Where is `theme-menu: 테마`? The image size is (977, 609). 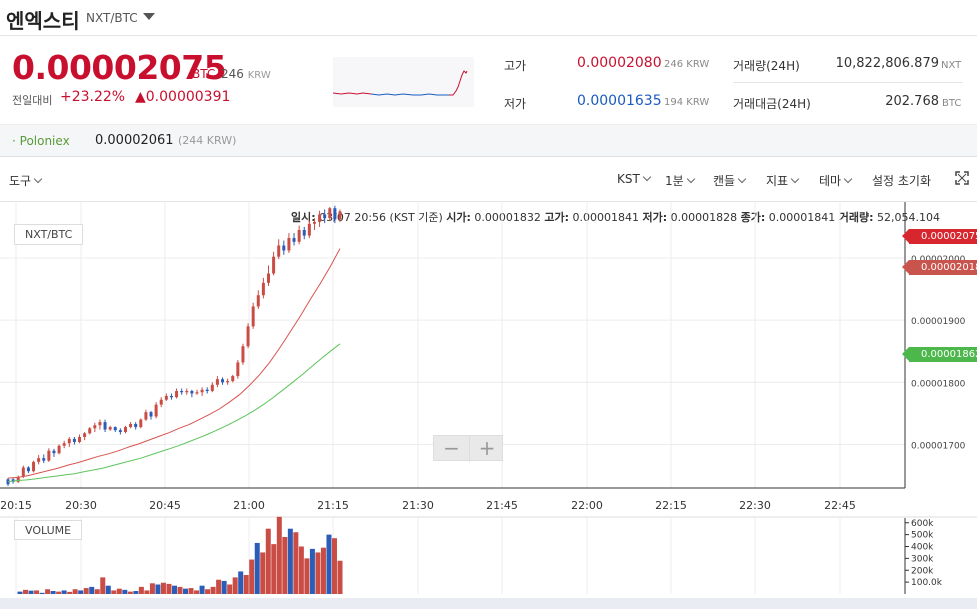 theme-menu: 테마 is located at coordinates (836, 180).